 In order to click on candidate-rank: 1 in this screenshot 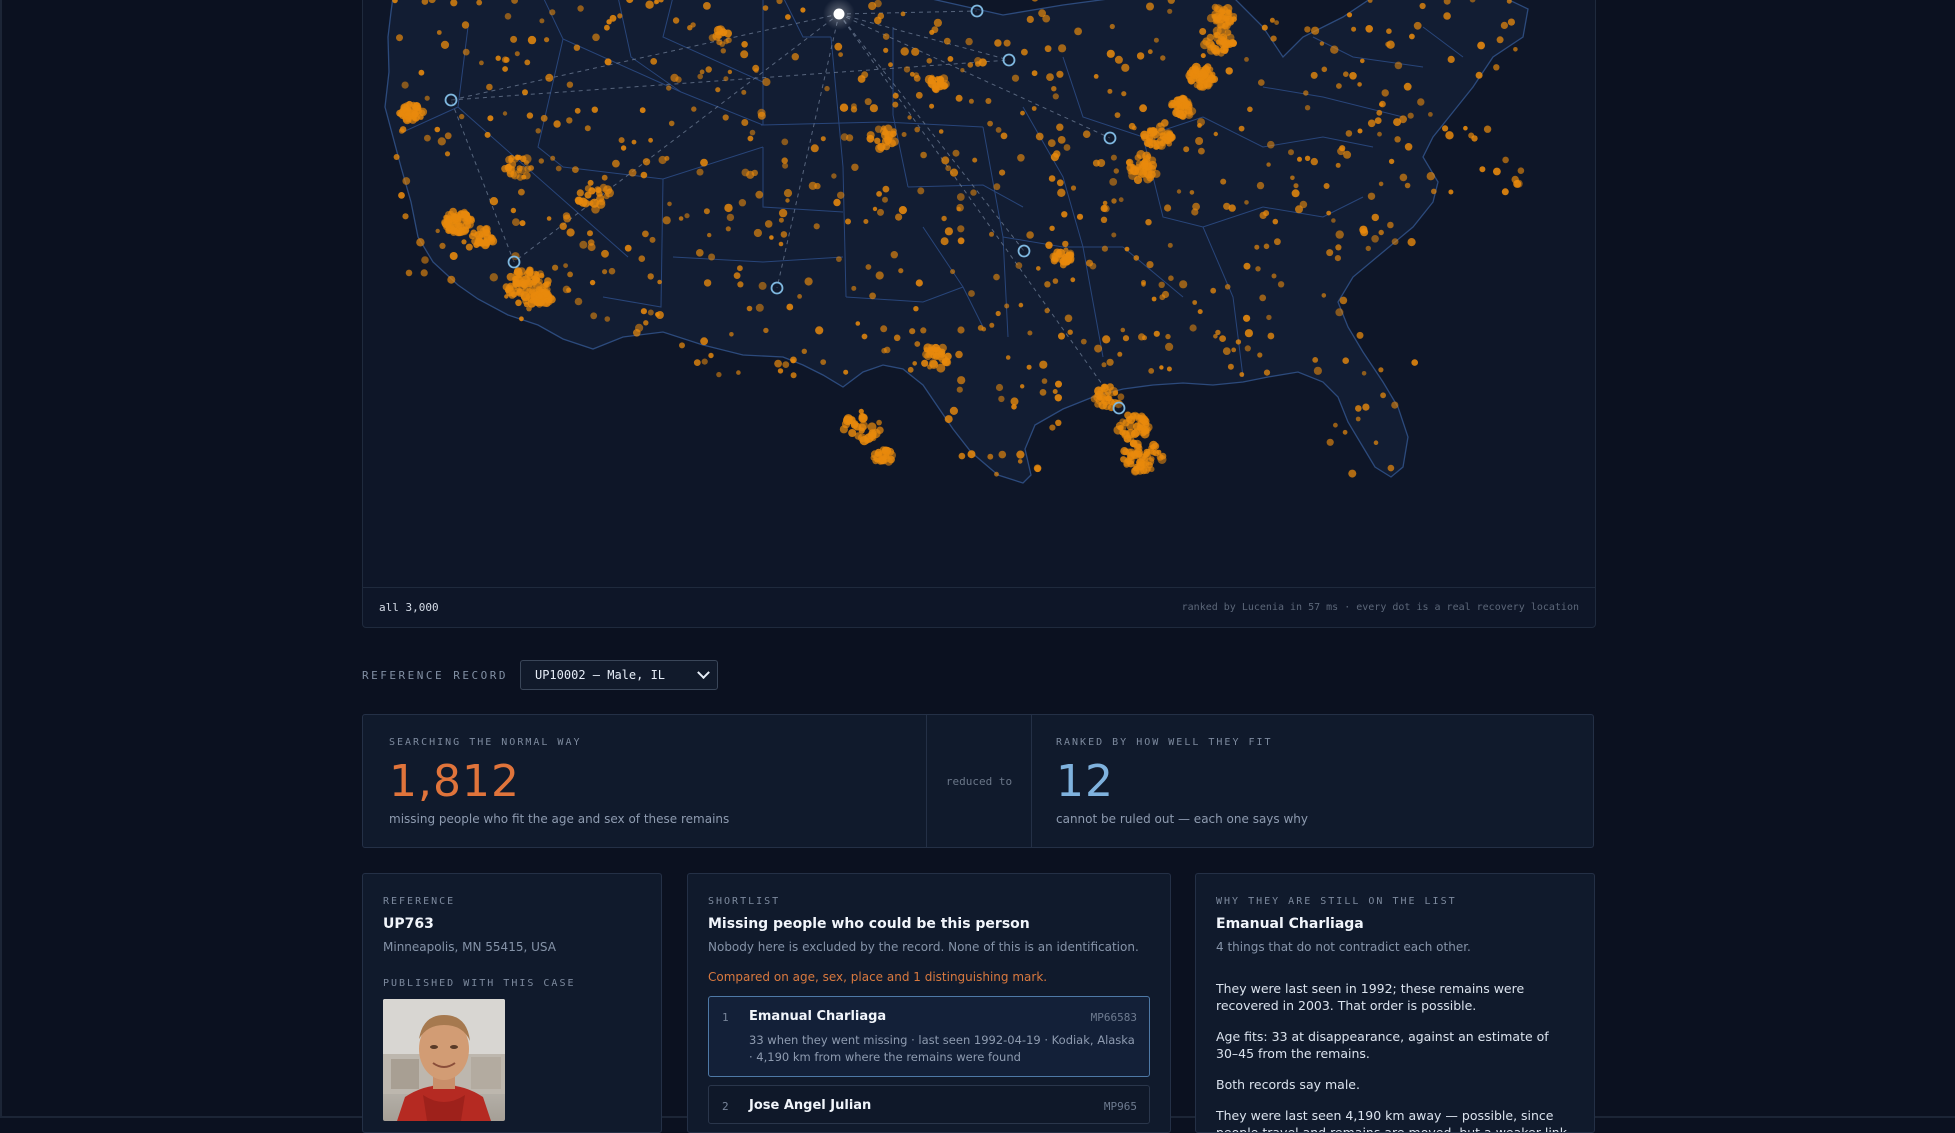, I will do `click(725, 1017)`.